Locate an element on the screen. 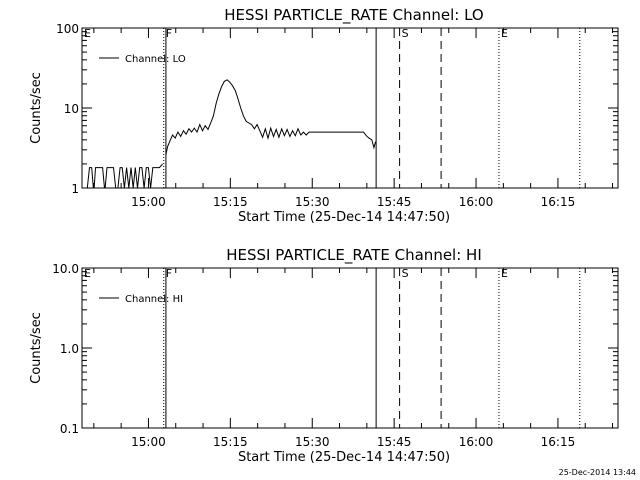 The height and width of the screenshot is (480, 640). timestamp-stamp: 25-Dec-2014 13:44 is located at coordinates (597, 472).